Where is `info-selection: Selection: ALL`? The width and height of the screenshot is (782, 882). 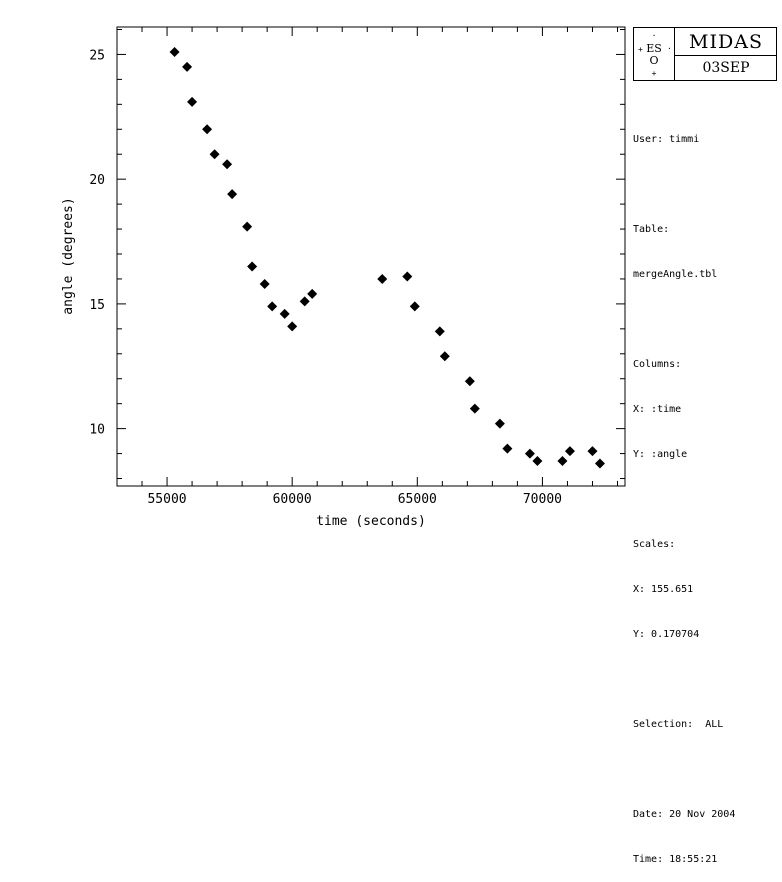 info-selection: Selection: ALL is located at coordinates (678, 724).